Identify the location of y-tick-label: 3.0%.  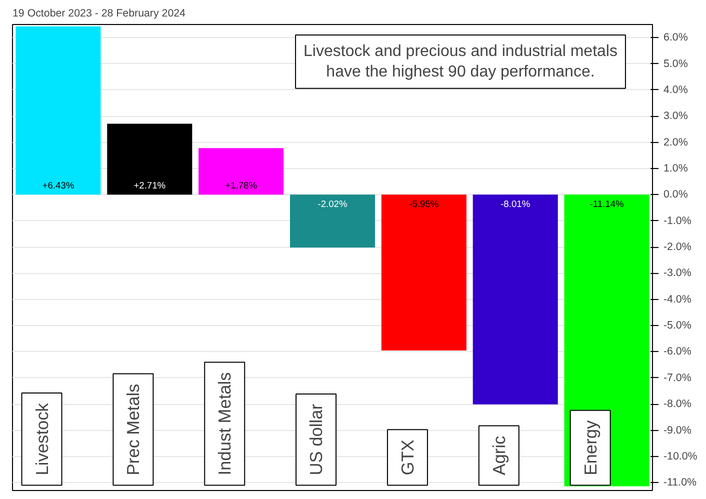
(676, 116).